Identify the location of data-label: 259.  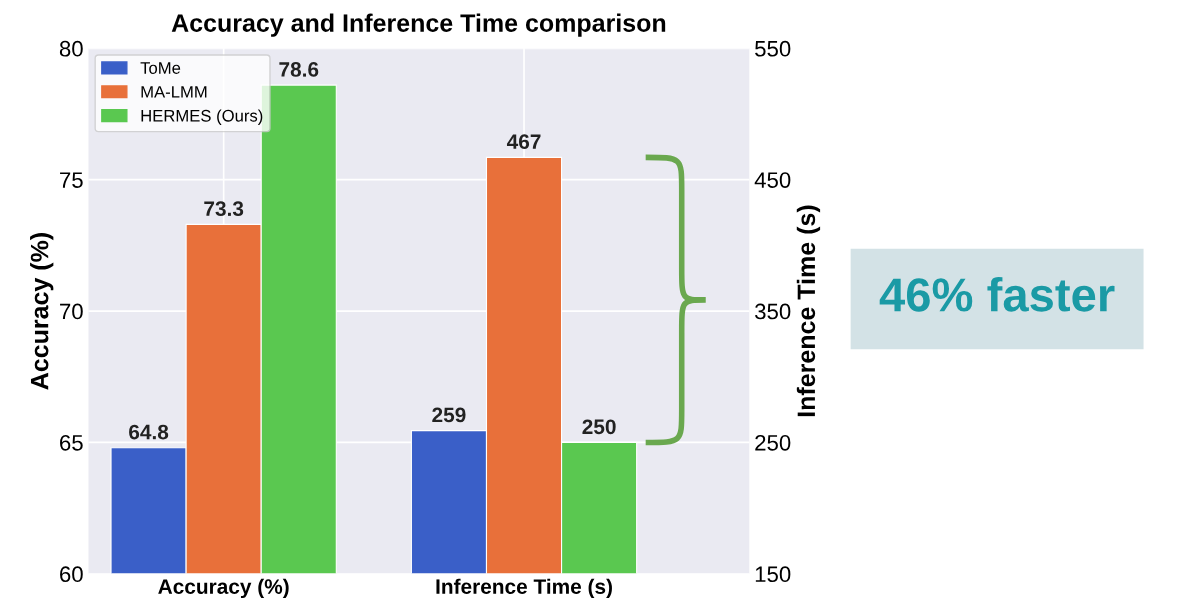
(449, 415).